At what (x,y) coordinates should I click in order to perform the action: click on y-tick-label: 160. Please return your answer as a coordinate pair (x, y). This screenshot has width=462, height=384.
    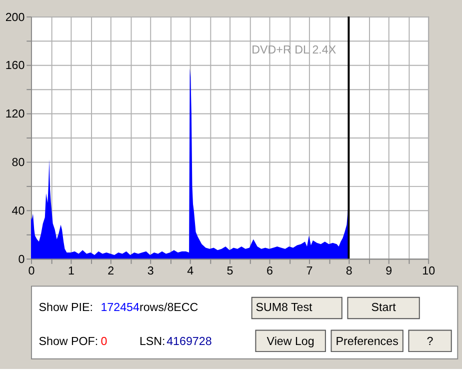
    Looking at the image, I should click on (15, 65).